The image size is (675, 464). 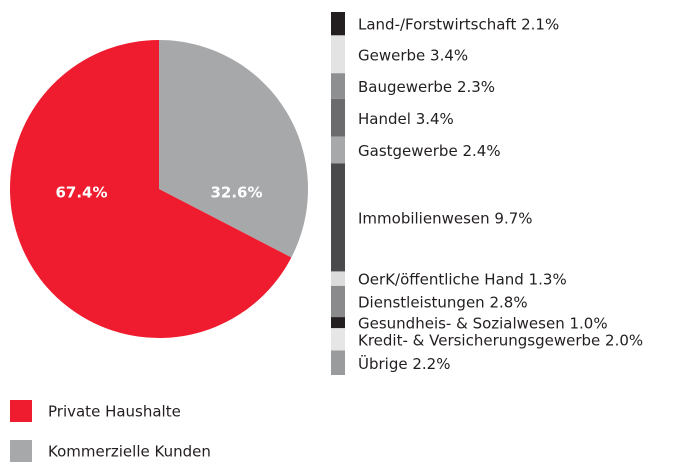 I want to click on segment-value: 2.4%, so click(x=481, y=151).